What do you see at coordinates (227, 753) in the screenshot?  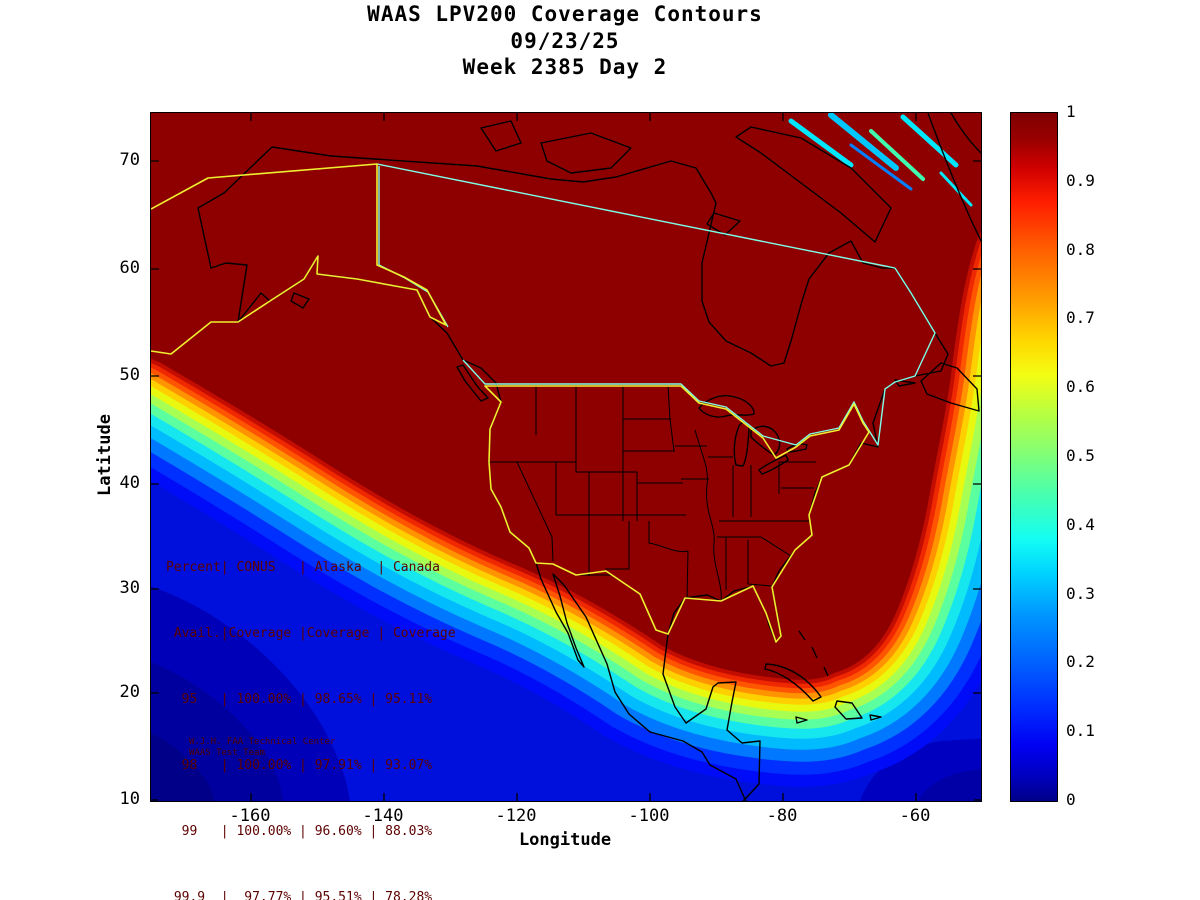 I see `credit-line-2: WAAS Test Team` at bounding box center [227, 753].